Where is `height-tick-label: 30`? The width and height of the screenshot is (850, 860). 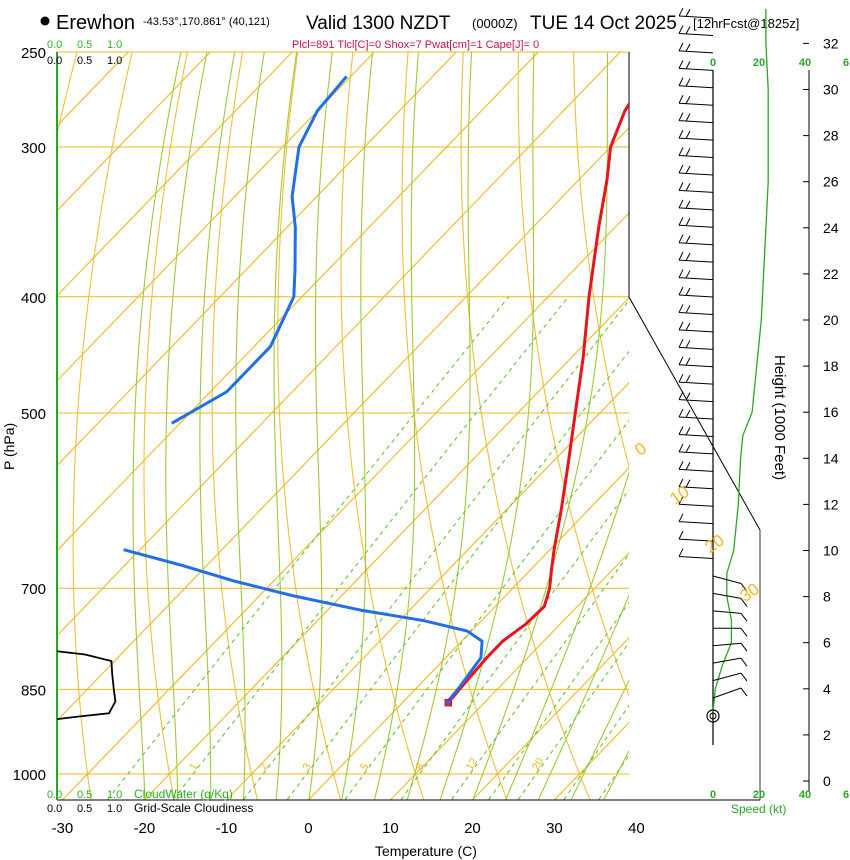
height-tick-label: 30 is located at coordinates (831, 90).